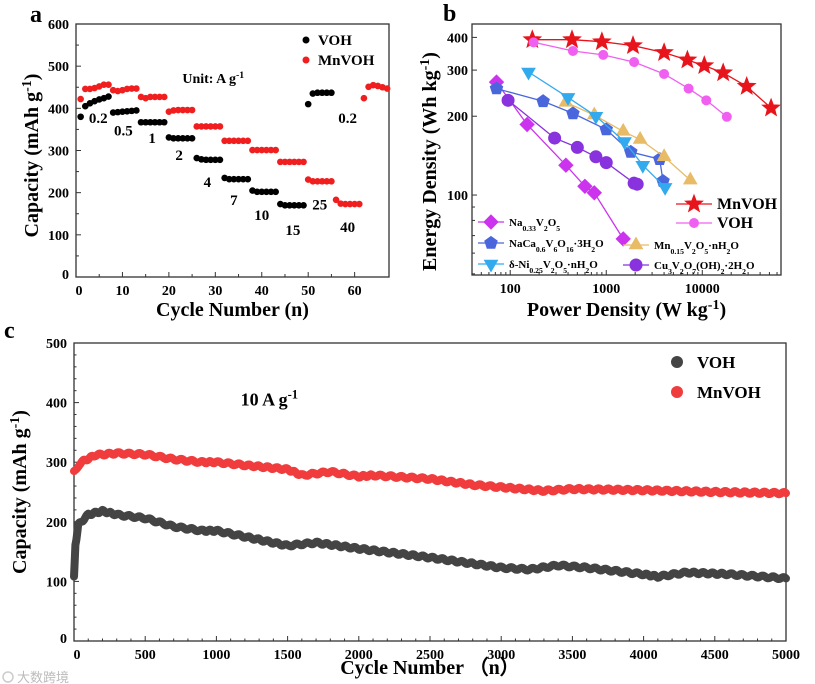 The image size is (815, 684). I want to click on y-tick-label: 500, so click(56, 344).